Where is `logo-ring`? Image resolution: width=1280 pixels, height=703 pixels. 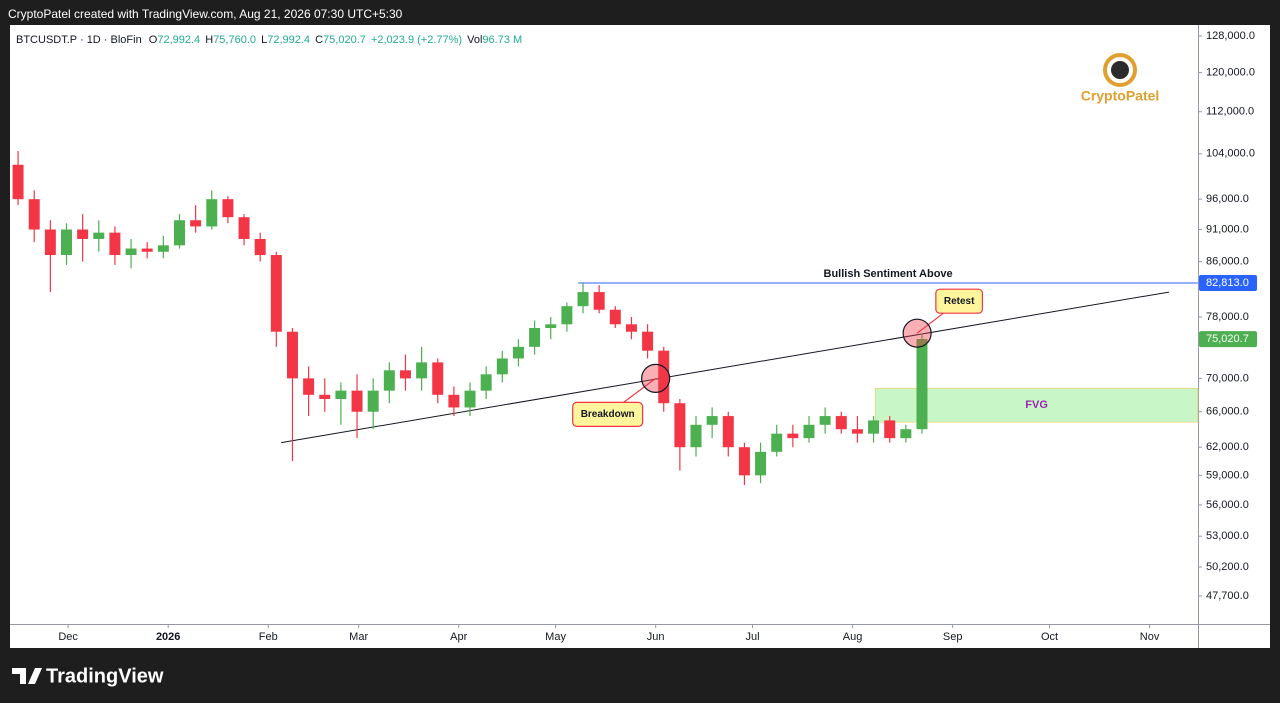
logo-ring is located at coordinates (1120, 70).